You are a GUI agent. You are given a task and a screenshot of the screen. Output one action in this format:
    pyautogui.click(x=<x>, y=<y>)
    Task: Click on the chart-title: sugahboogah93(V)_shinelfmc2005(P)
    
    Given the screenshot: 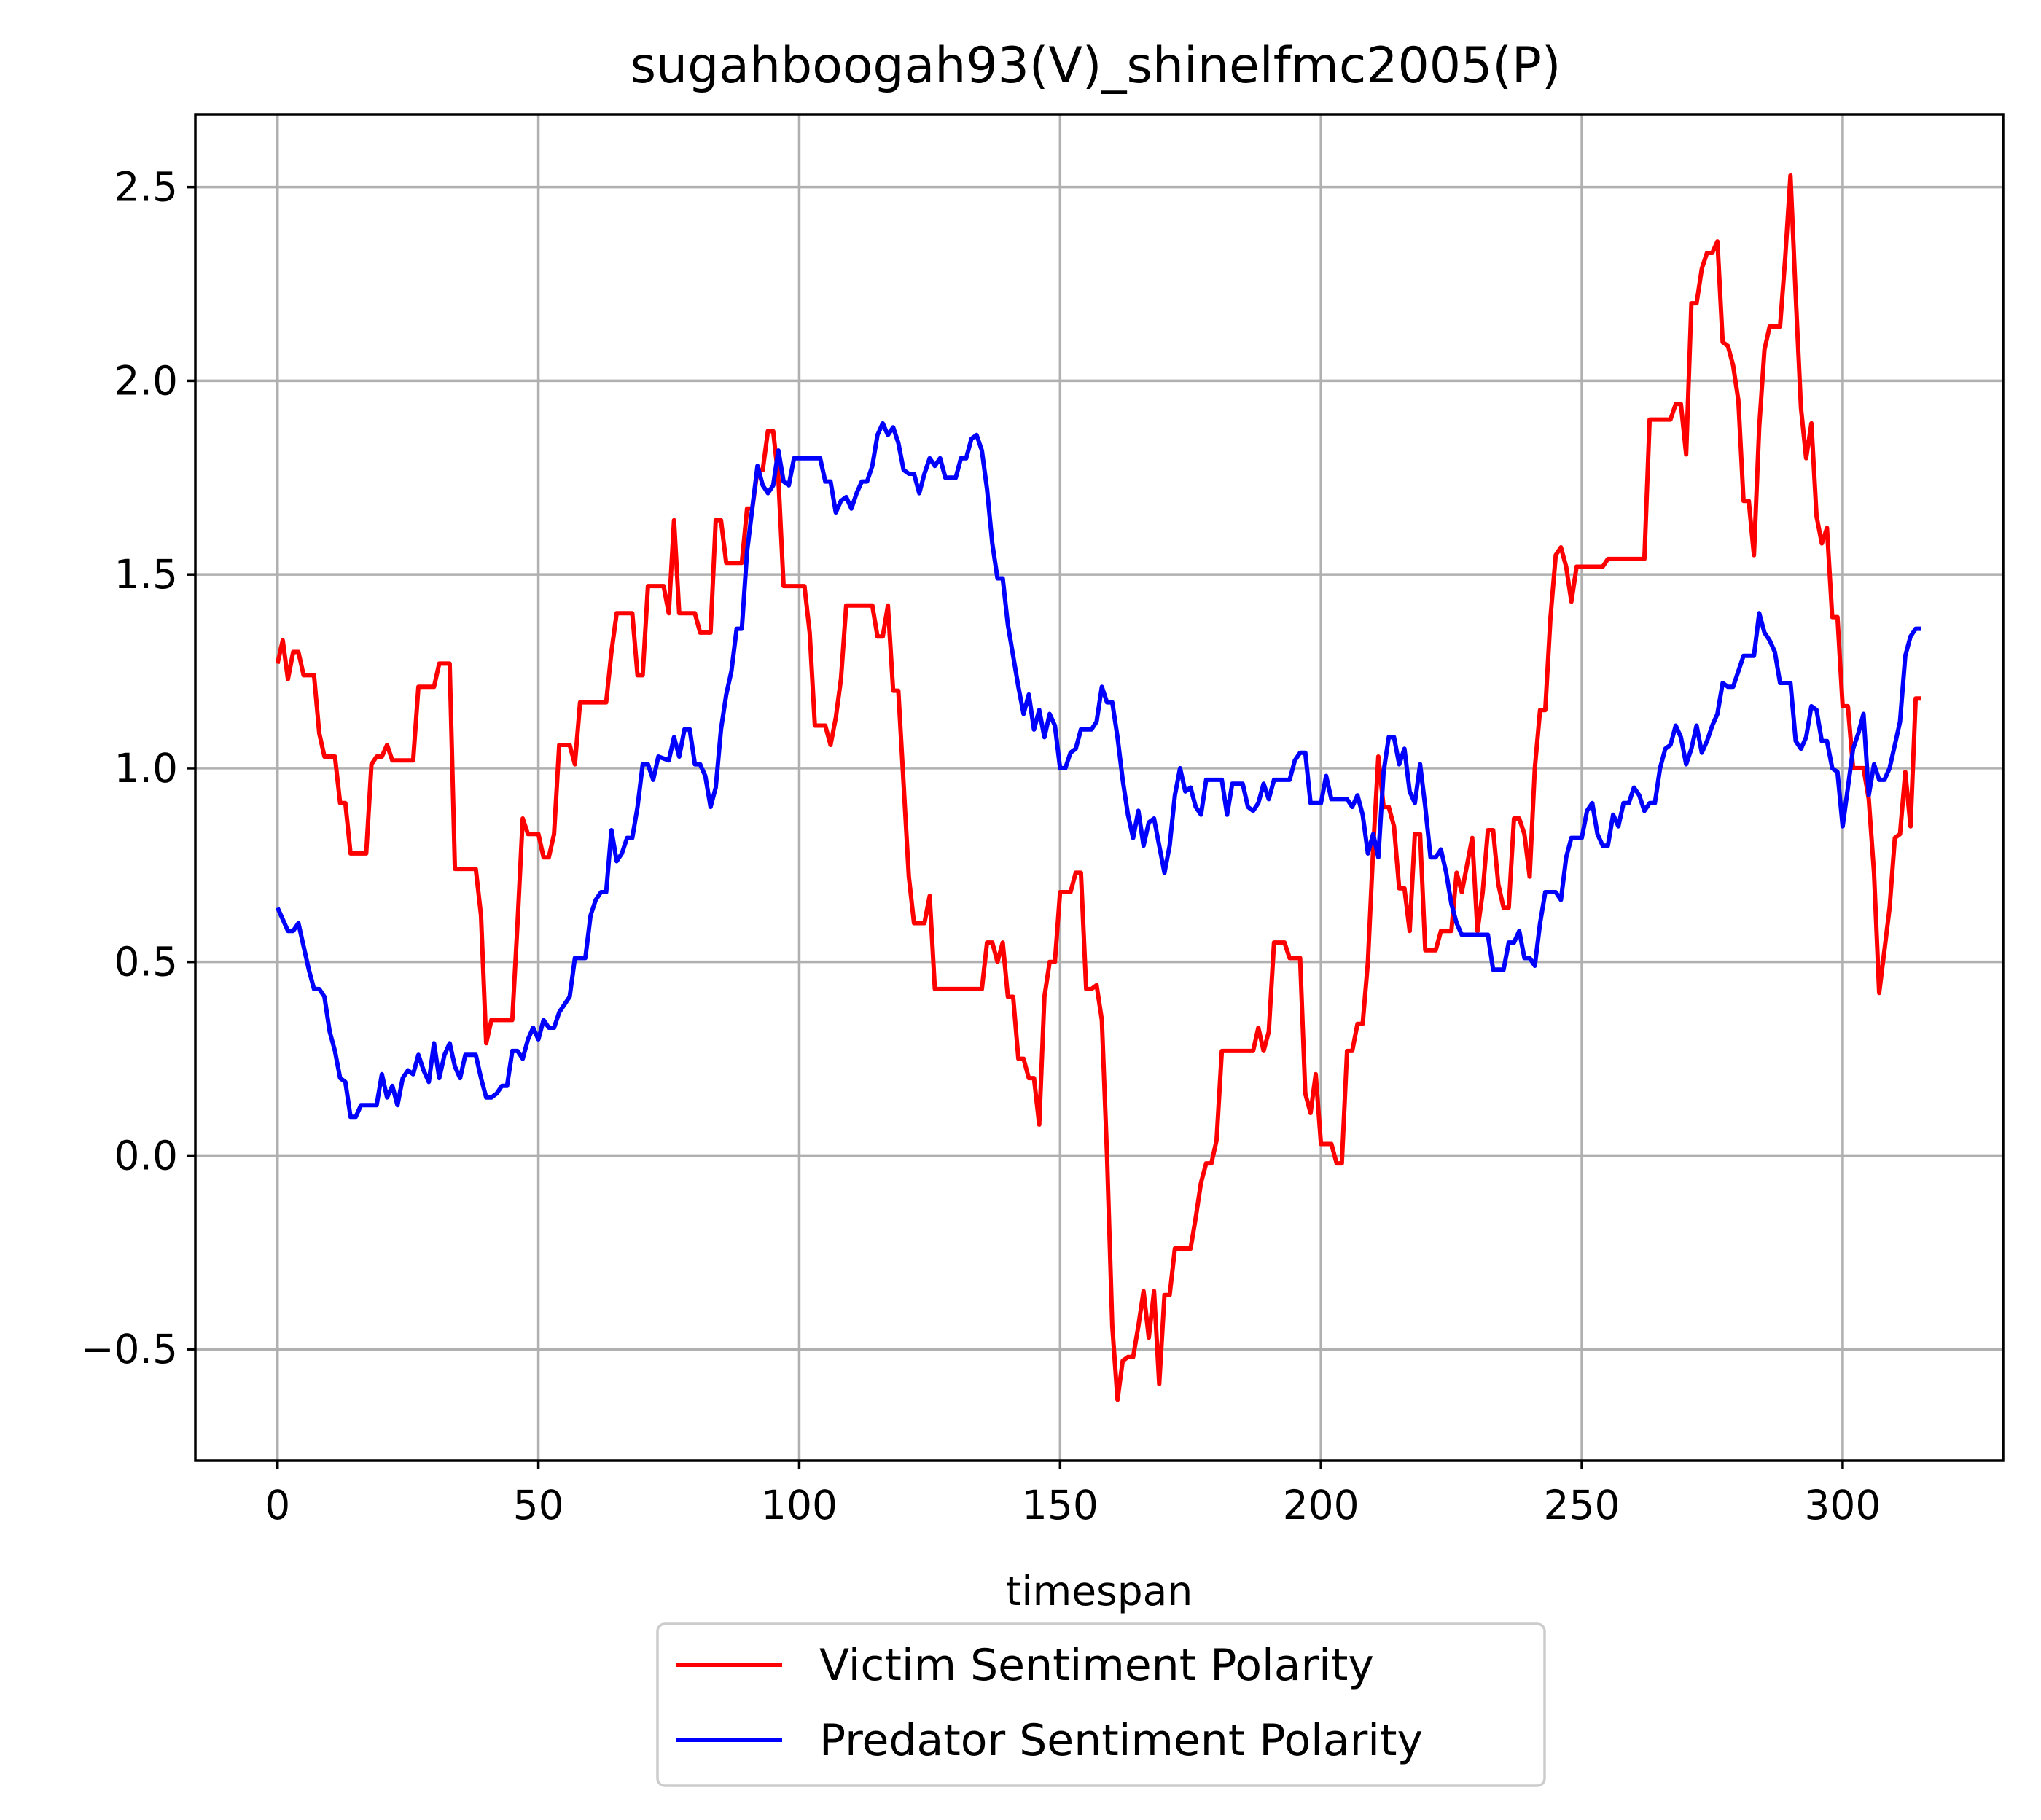 What is the action you would take?
    pyautogui.click(x=1096, y=66)
    